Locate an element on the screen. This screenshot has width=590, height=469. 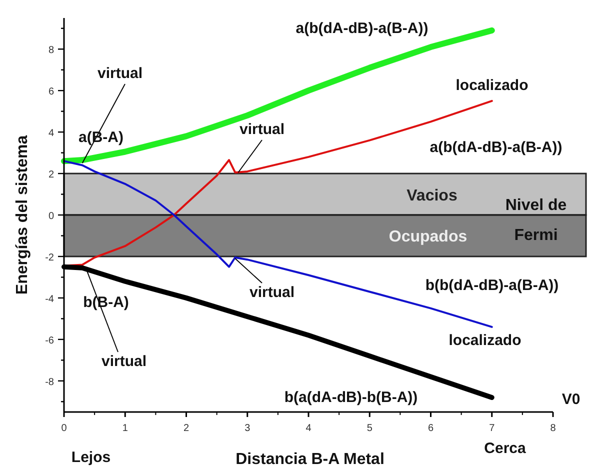
text: V0 is located at coordinates (571, 399).